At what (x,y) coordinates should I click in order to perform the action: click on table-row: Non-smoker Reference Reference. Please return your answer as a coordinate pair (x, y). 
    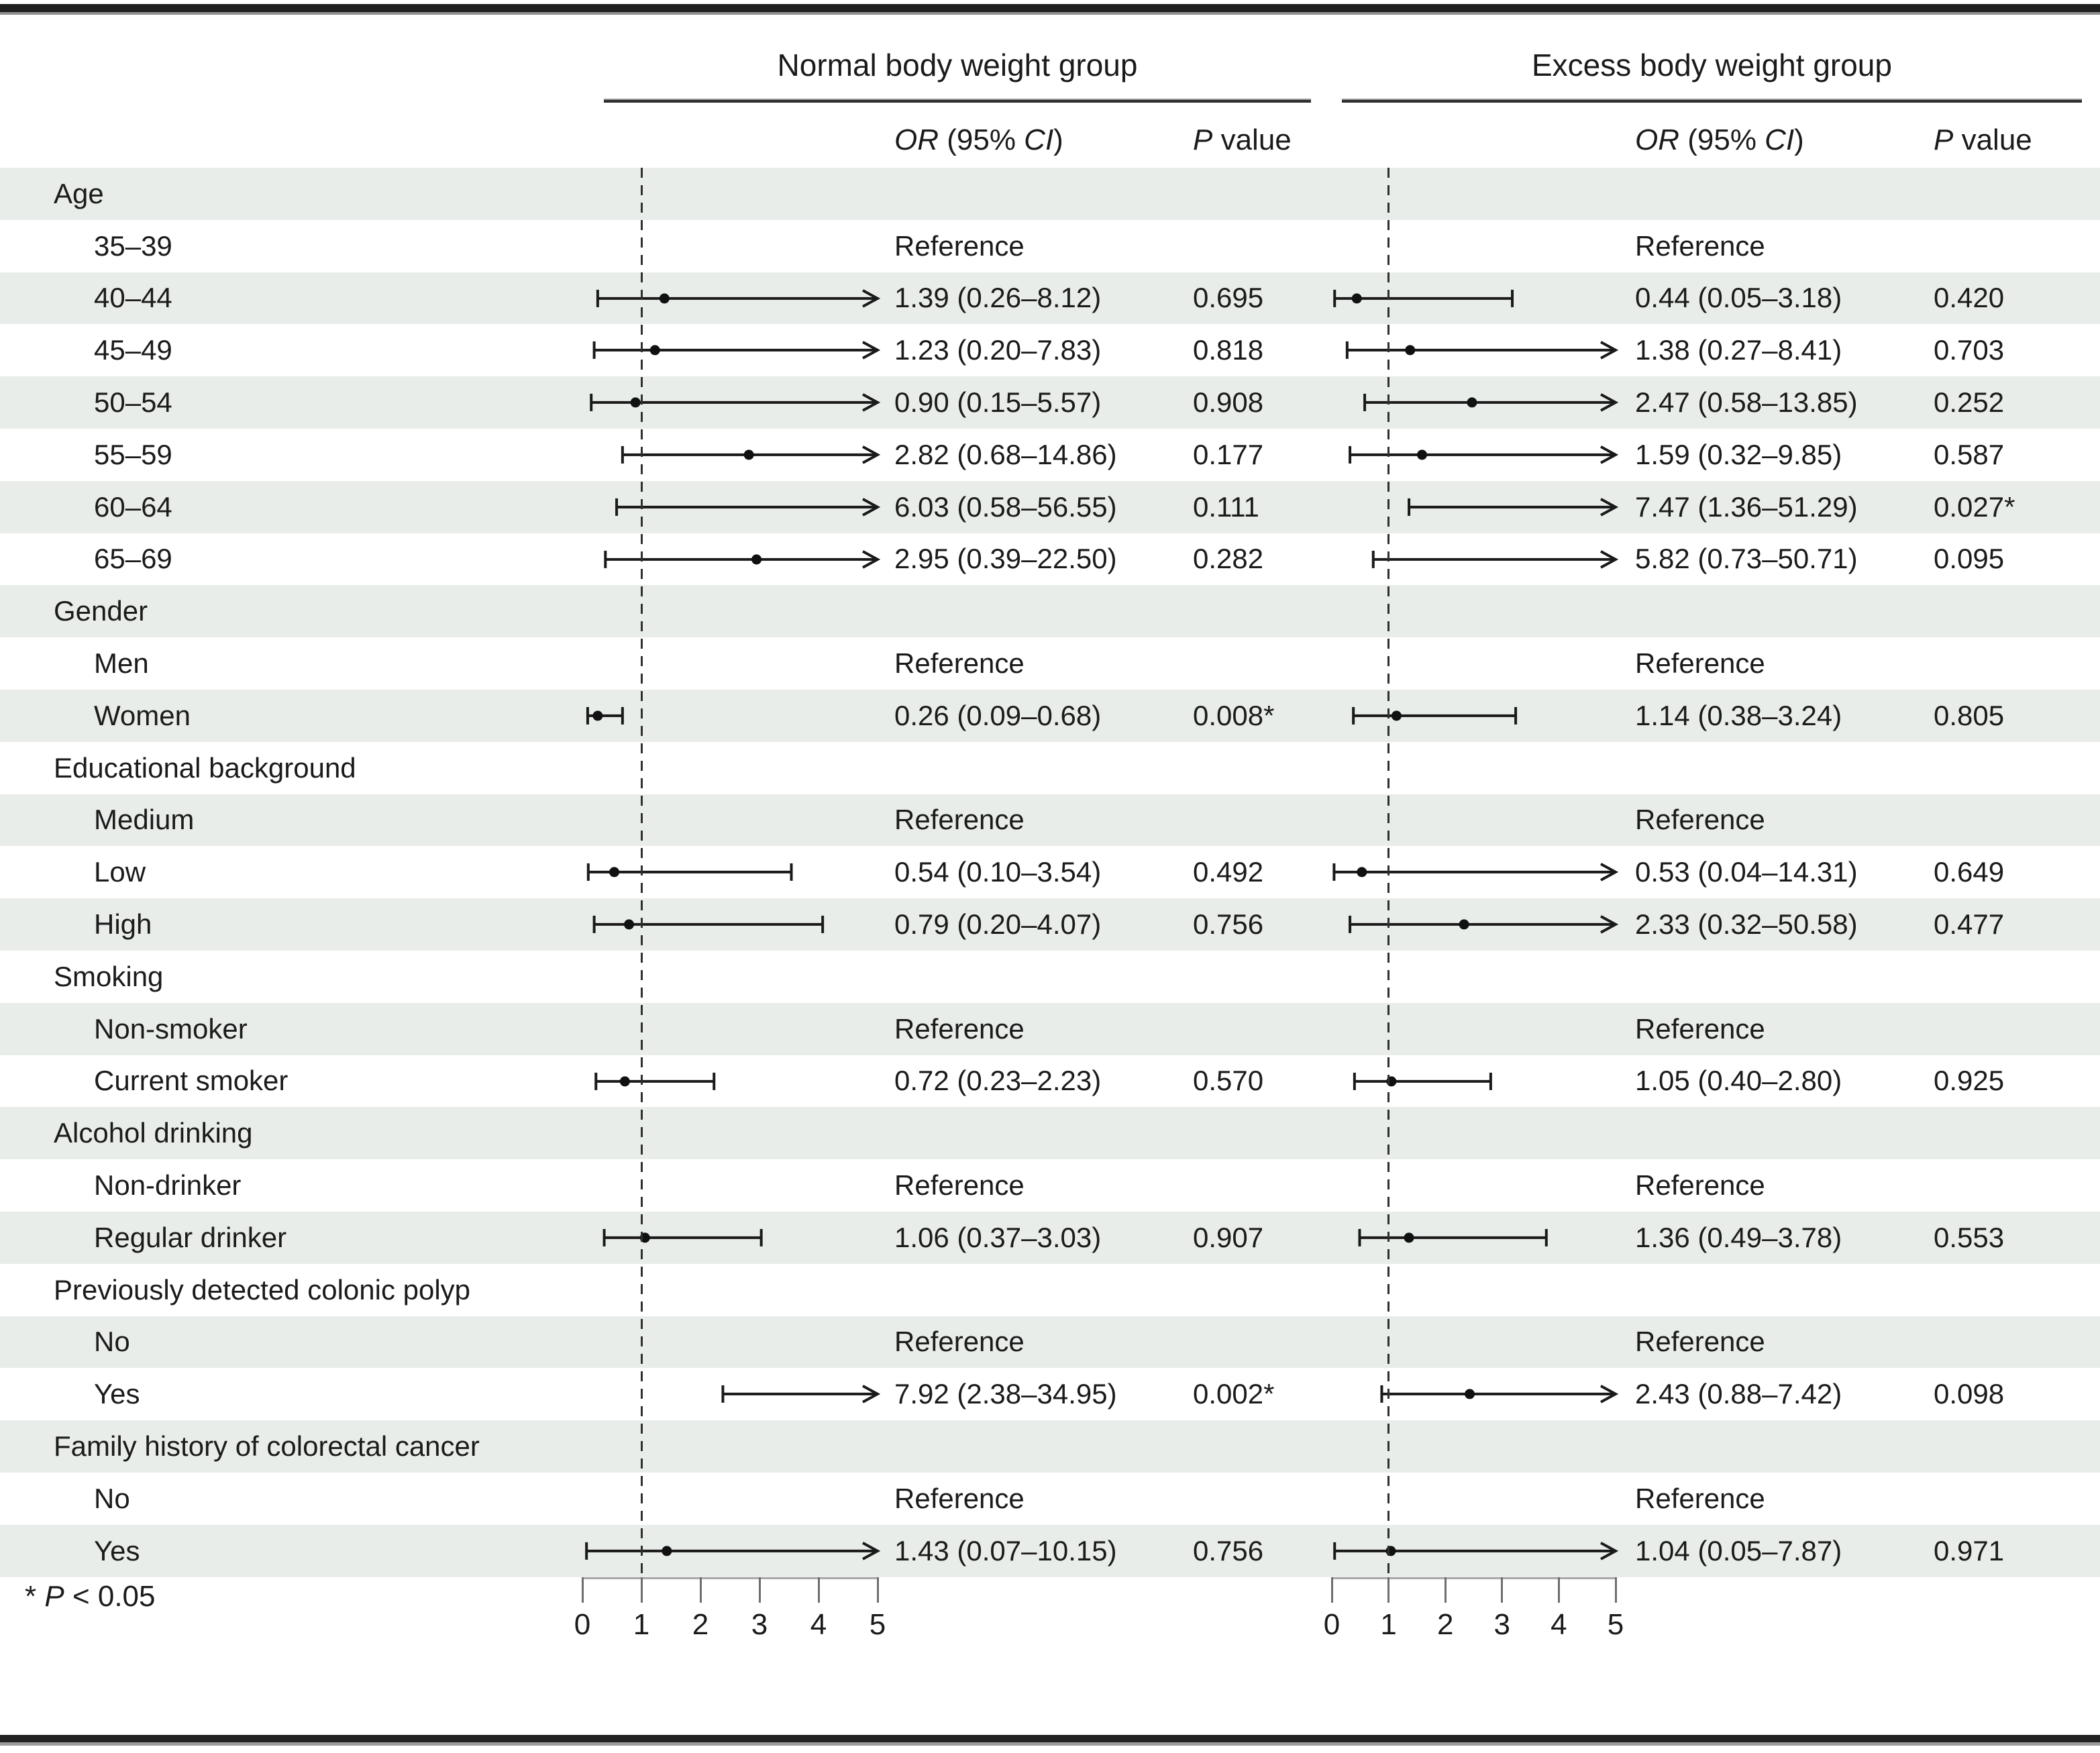
    Looking at the image, I should click on (1050, 1028).